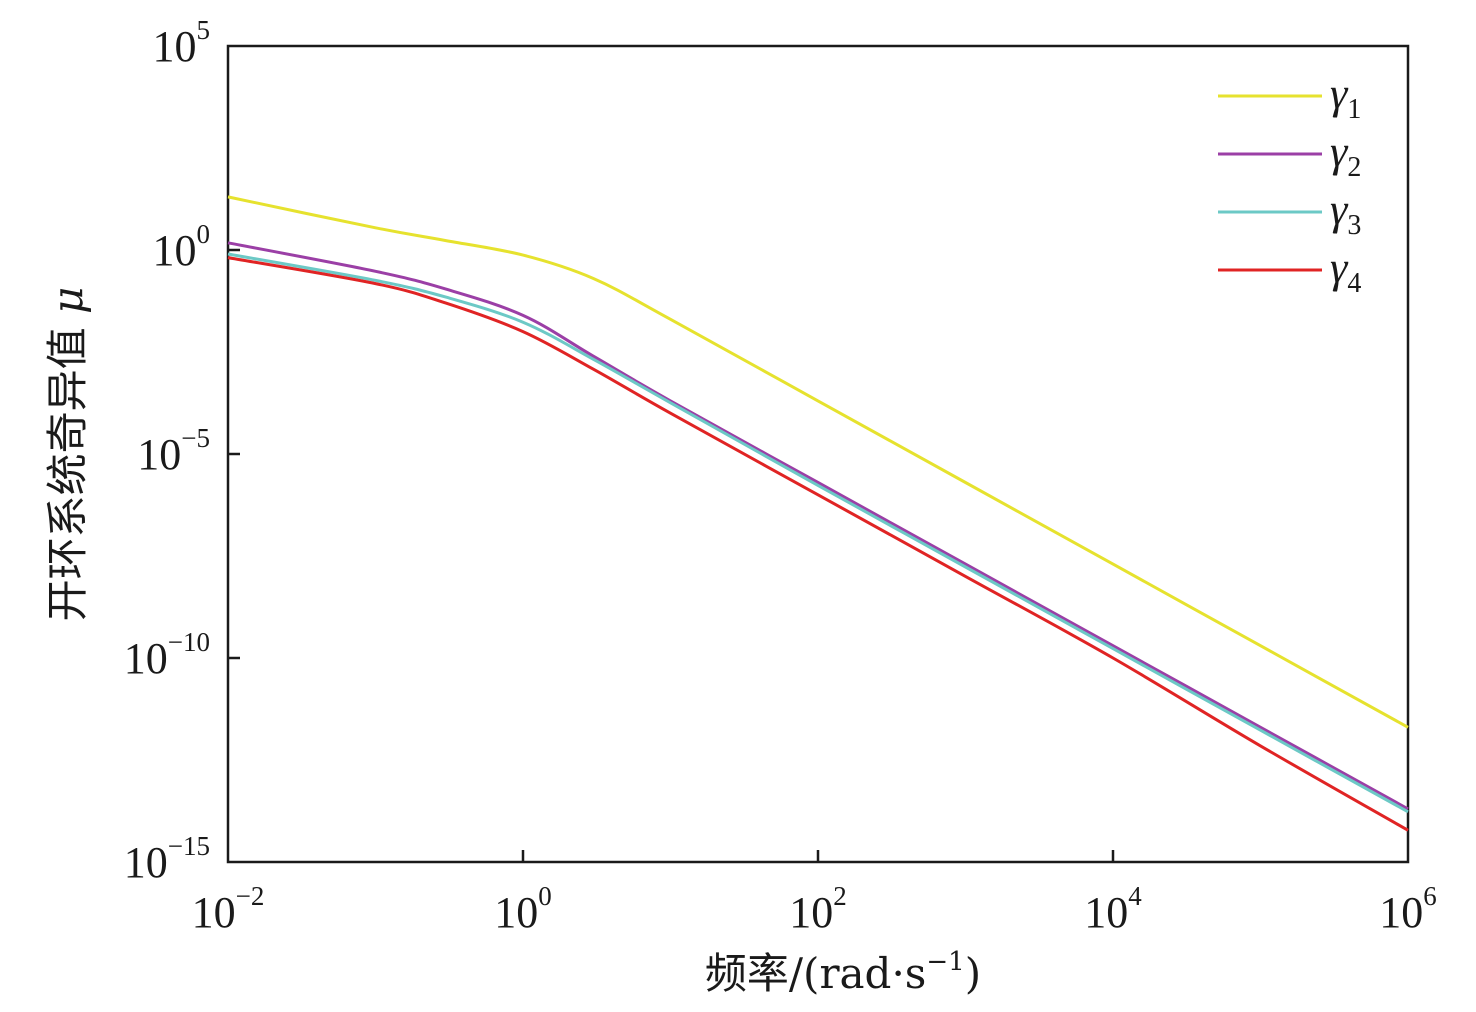 This screenshot has width=1476, height=1012. Describe the element at coordinates (1345, 271) in the screenshot. I see `legend-label-gamma4: γ4` at that location.